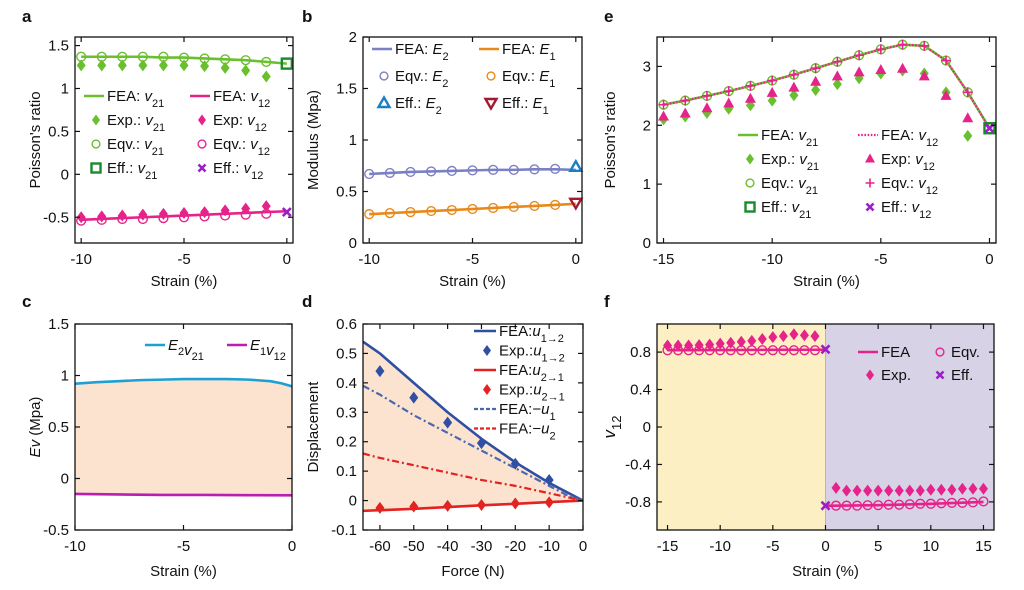 This screenshot has width=1024, height=590. Describe the element at coordinates (346, 412) in the screenshot. I see `y-tick-label: 0.3` at that location.